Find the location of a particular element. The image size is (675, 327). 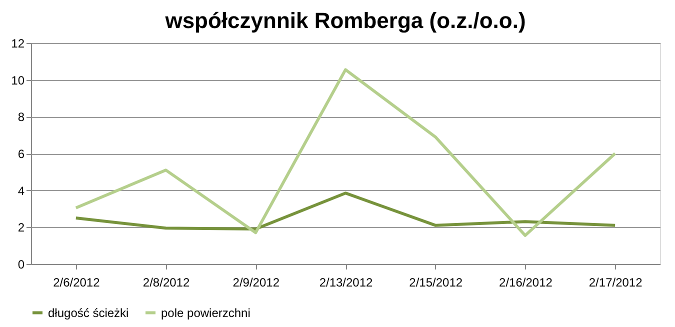

x-tick-label: 2/15/2012 is located at coordinates (436, 283).